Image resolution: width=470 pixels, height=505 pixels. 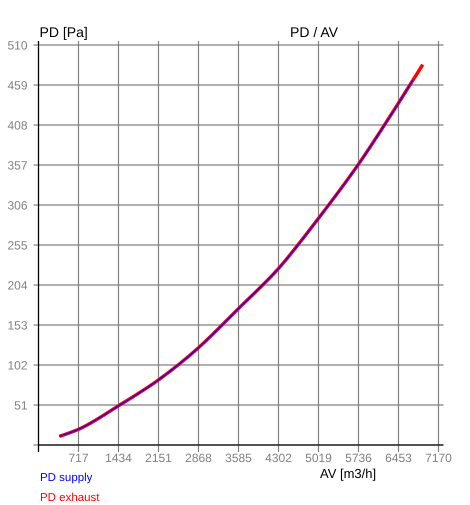 I want to click on x-tick-label: 1434, so click(x=118, y=458).